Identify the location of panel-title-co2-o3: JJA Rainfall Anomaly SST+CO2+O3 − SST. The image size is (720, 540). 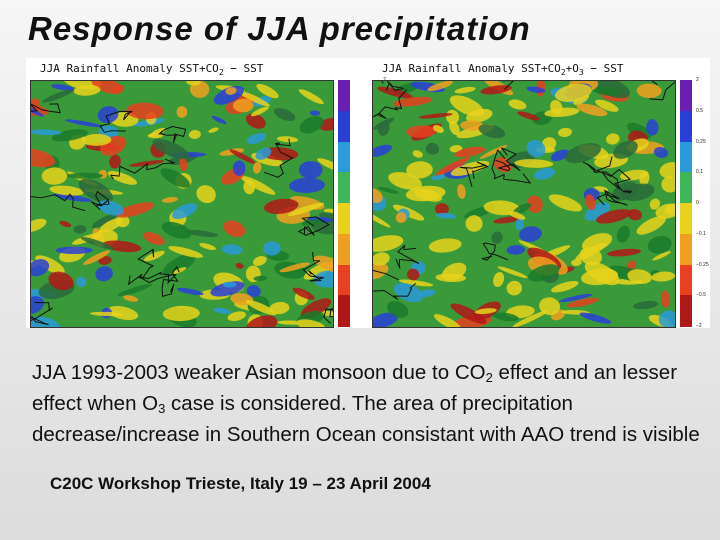
(503, 70).